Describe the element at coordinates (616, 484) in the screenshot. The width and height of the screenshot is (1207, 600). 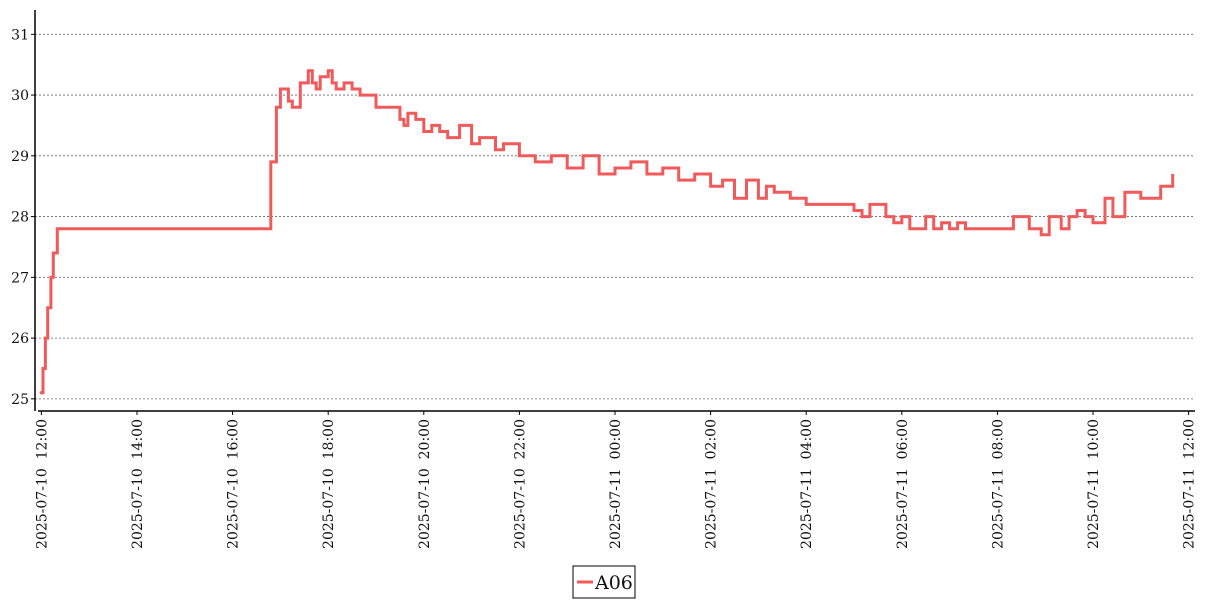
I see `x-tick-label: 2025-07-11 00:00` at that location.